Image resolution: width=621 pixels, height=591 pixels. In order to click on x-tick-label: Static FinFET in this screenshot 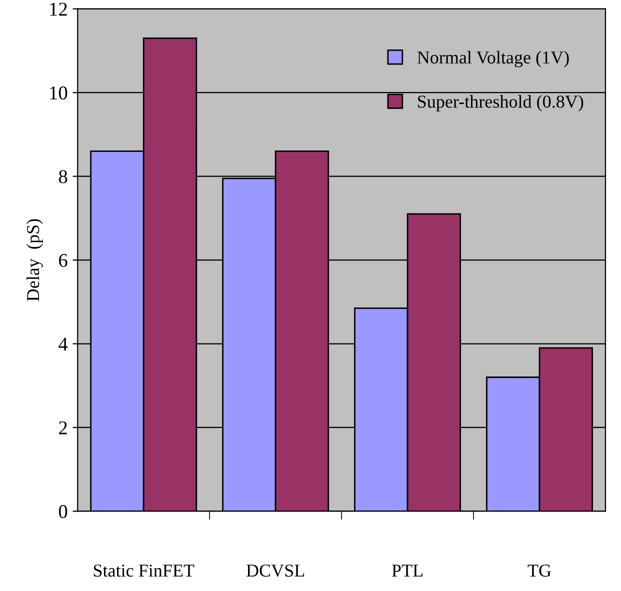, I will do `click(144, 570)`.